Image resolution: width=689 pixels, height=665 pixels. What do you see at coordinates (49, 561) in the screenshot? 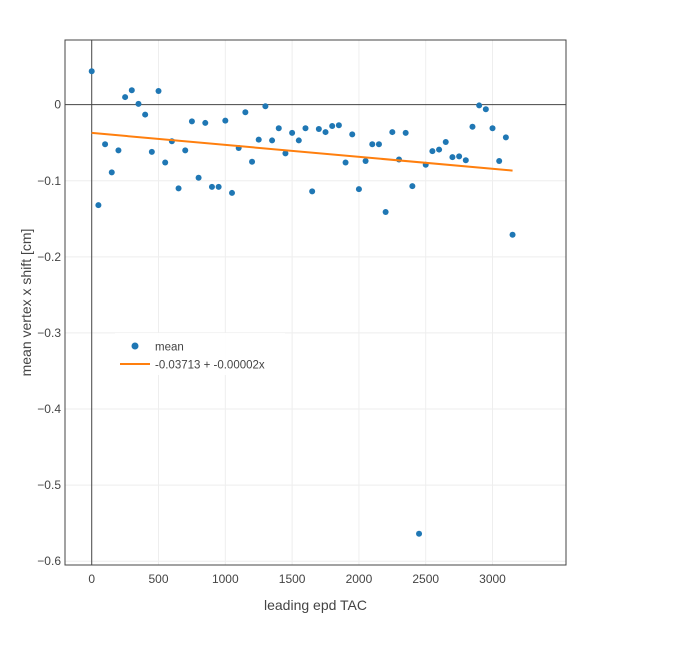
I see `y-tick-label: −0.6` at bounding box center [49, 561].